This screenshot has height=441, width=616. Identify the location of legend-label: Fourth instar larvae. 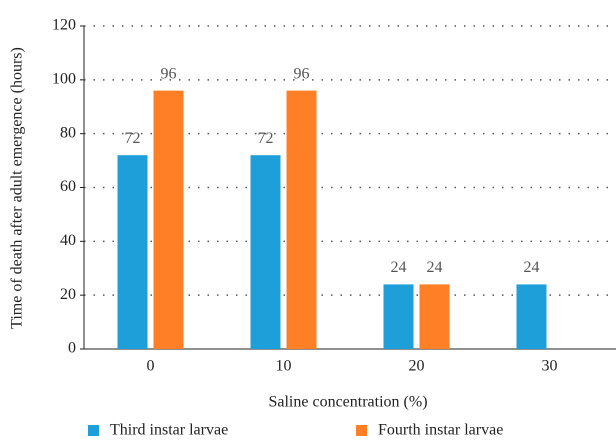
(440, 430).